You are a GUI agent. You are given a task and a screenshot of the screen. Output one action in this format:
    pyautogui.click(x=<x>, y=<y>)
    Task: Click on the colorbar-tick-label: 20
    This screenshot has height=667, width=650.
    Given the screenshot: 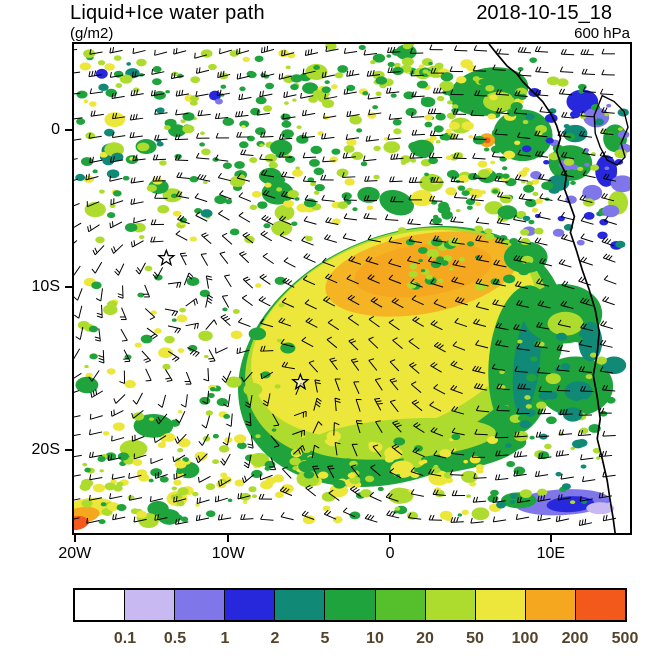 What is the action you would take?
    pyautogui.click(x=425, y=638)
    